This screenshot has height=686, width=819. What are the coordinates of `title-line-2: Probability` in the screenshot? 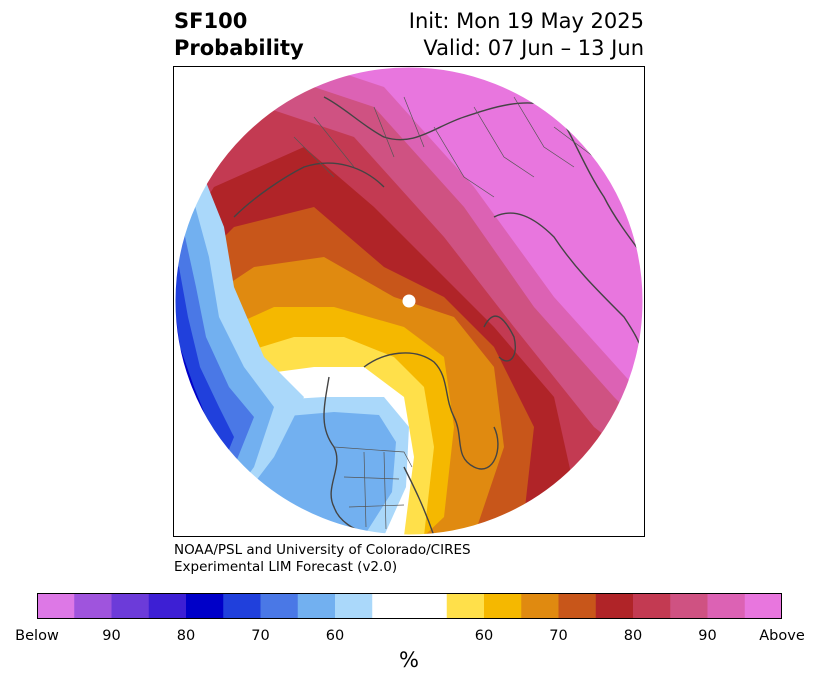 It's located at (239, 48).